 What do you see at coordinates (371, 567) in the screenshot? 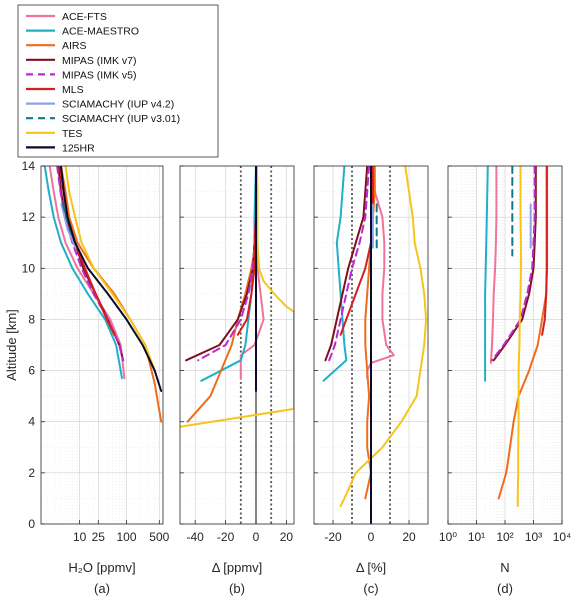
I see `x-axis-label: Δ [%]` at bounding box center [371, 567].